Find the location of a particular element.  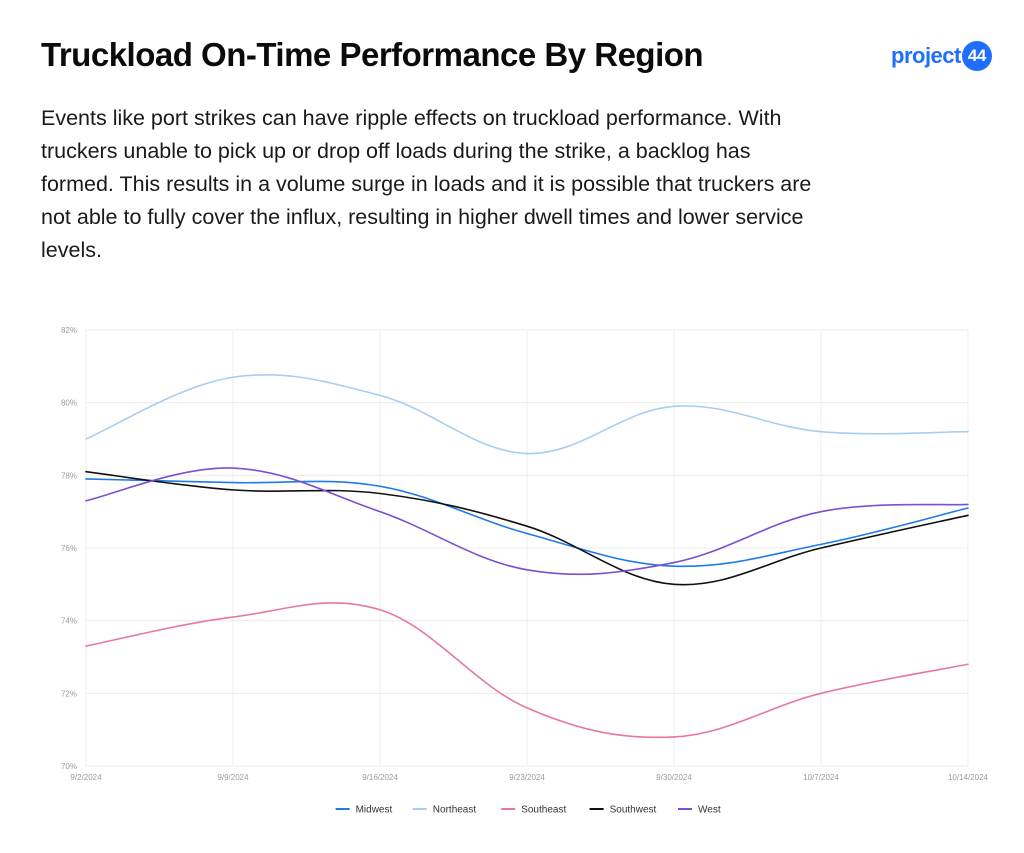

y-tick-label: 70% is located at coordinates (69, 766).